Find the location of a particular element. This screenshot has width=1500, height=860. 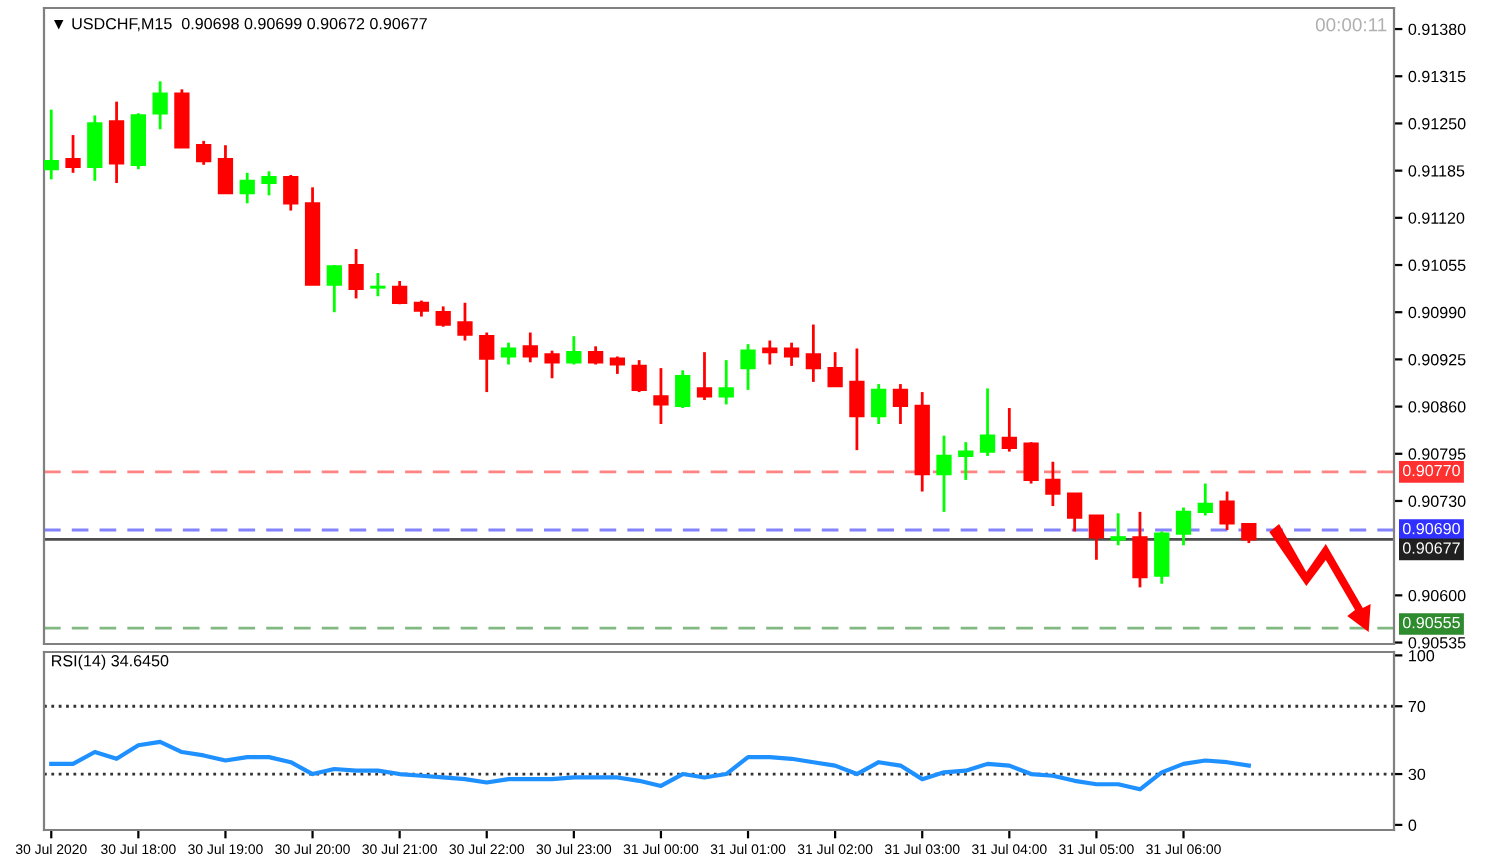

y-tick-label: 0.90860 is located at coordinates (1437, 407).